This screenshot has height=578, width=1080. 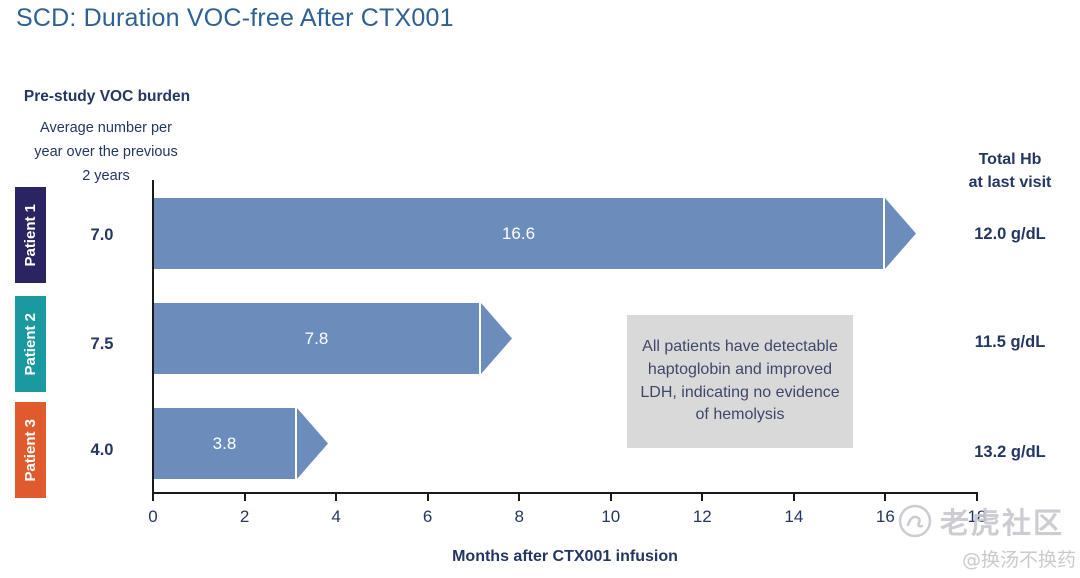 I want to click on patient-1-label-box: Patient 1, so click(x=30, y=235).